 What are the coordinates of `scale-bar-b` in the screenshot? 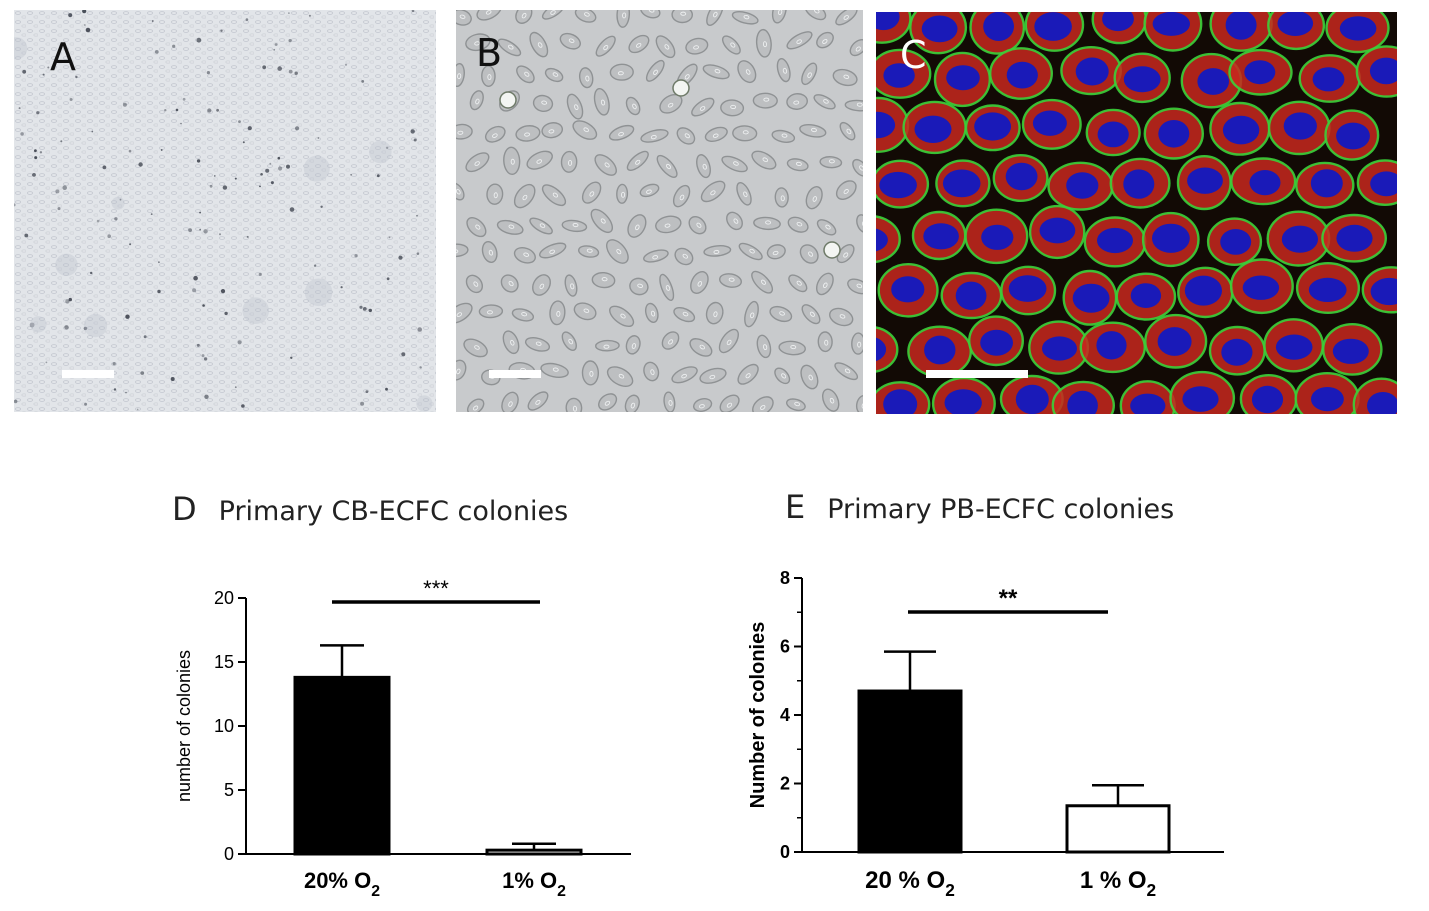 It's located at (515, 374).